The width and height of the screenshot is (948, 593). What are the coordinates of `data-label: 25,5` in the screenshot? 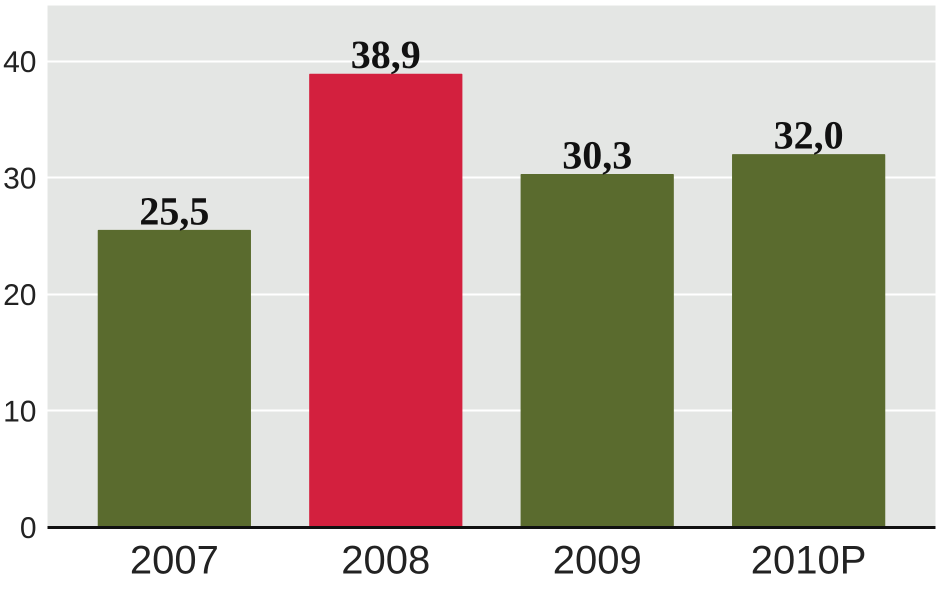 It's located at (174, 211).